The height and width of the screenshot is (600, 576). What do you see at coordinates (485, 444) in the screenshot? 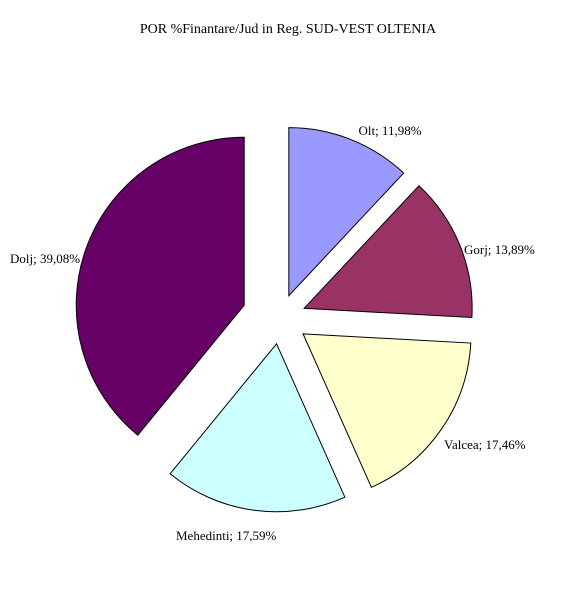
I see `slice-label-valcea: Valcea; 17,46%` at bounding box center [485, 444].